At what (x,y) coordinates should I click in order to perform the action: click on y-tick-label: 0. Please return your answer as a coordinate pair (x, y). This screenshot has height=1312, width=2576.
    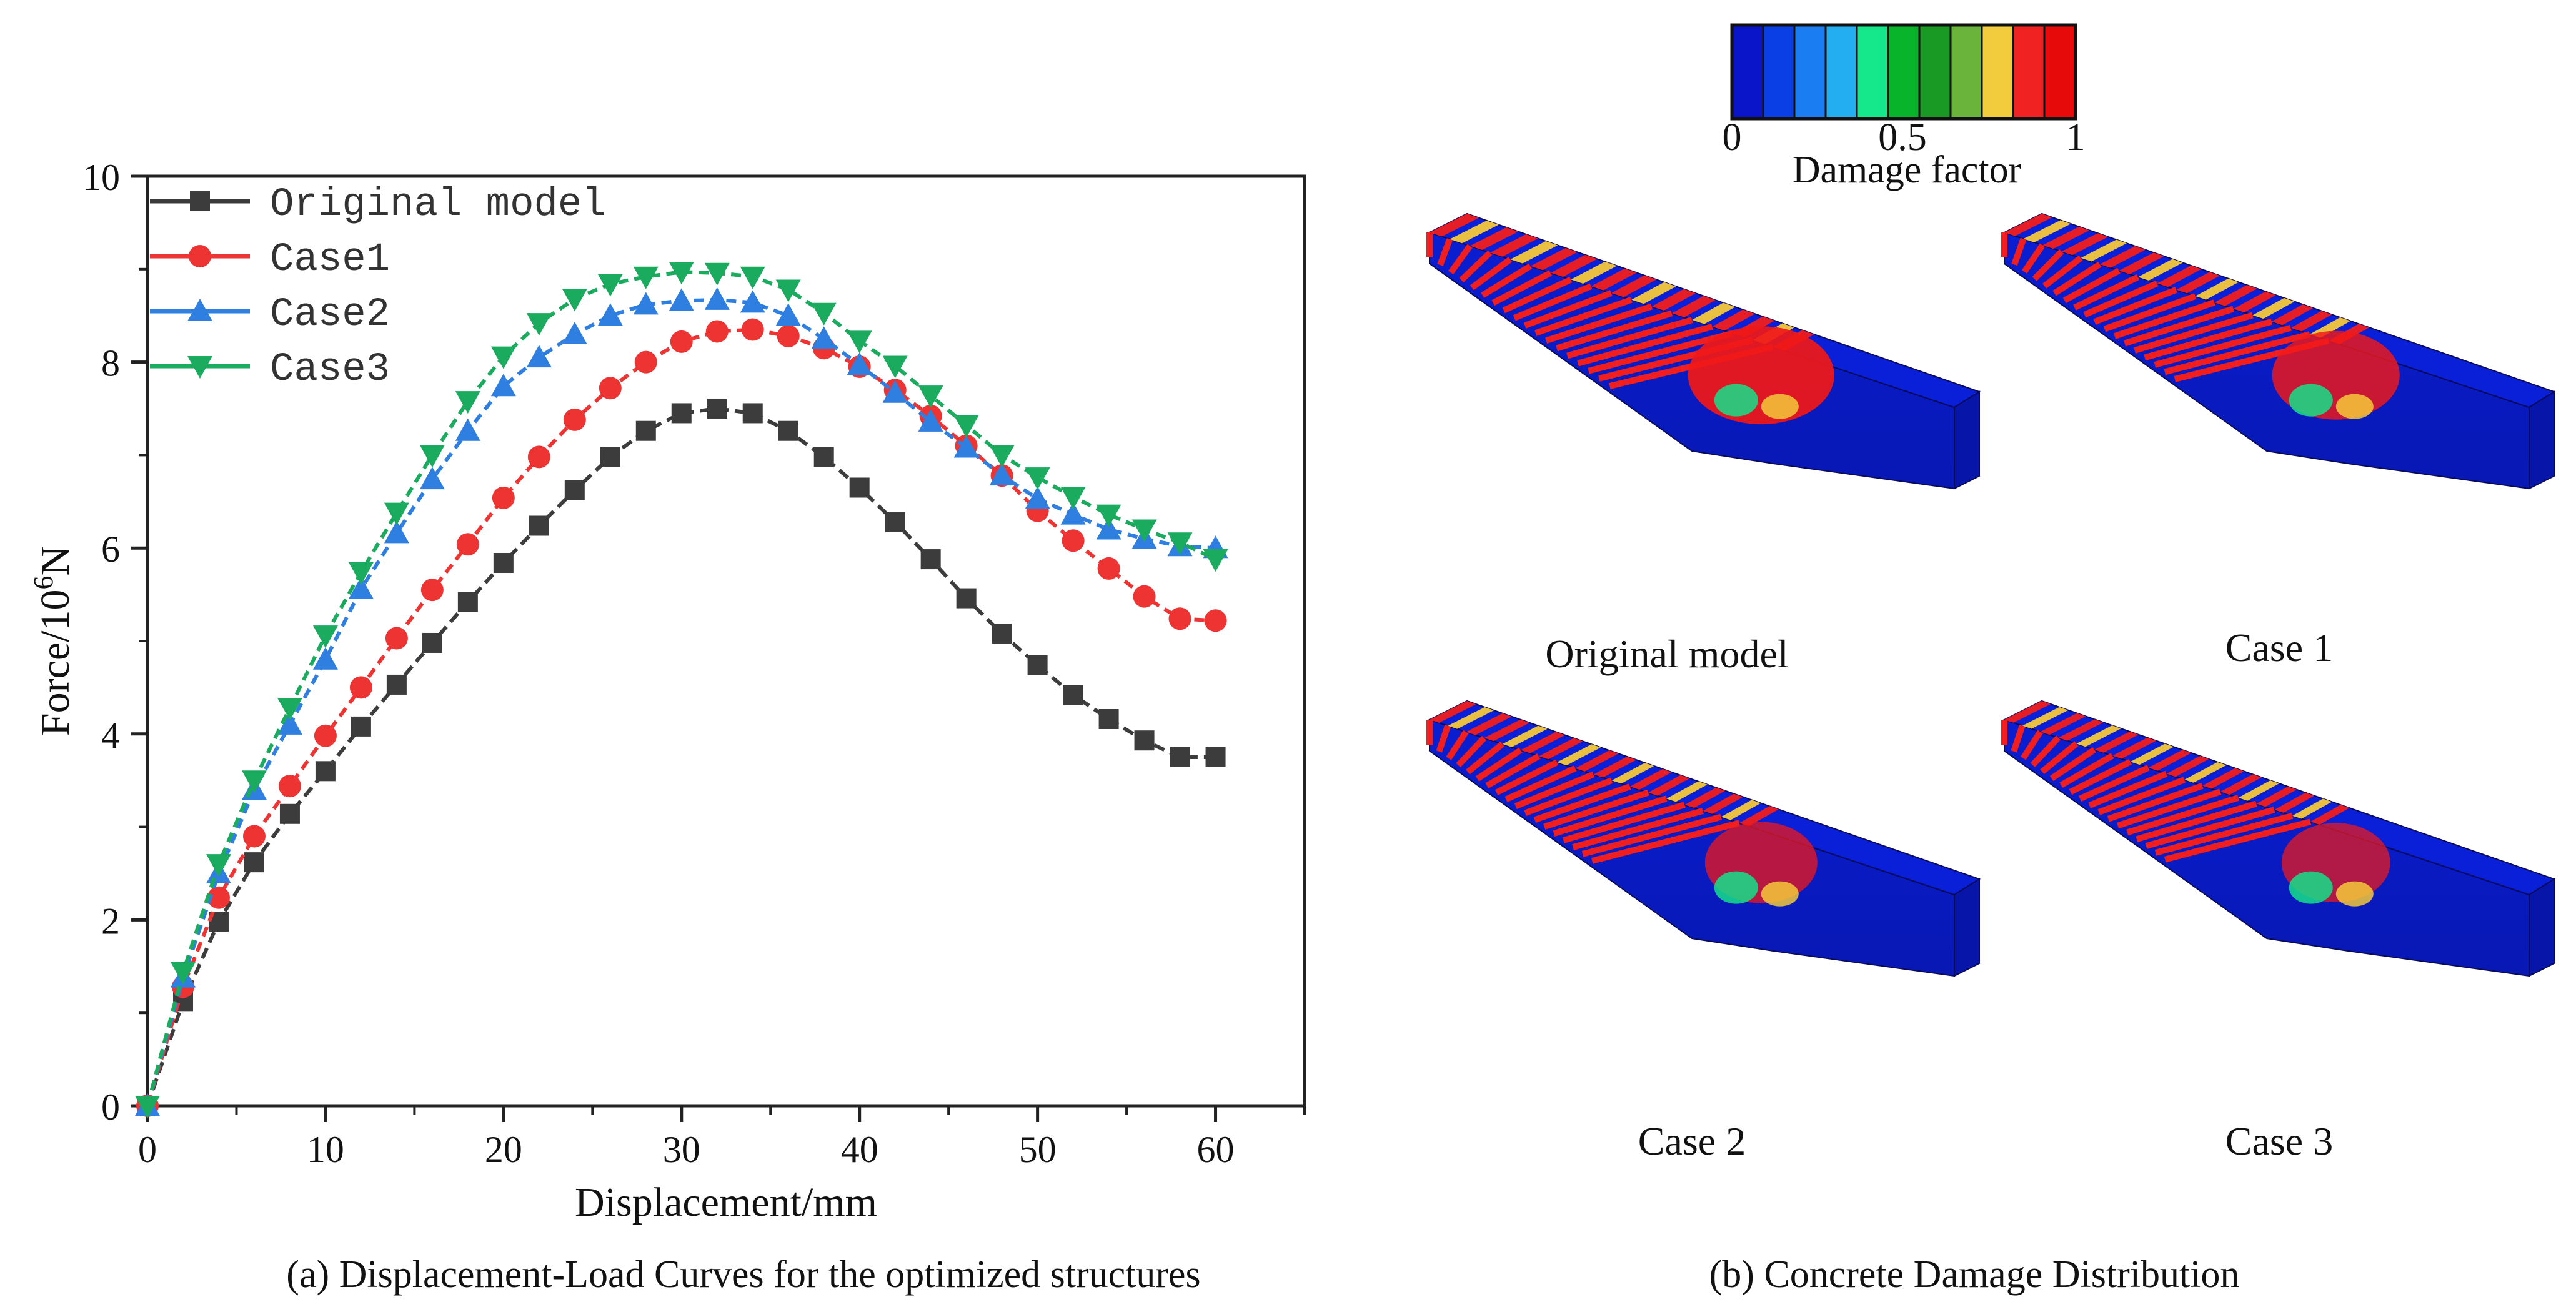
    Looking at the image, I should click on (110, 1107).